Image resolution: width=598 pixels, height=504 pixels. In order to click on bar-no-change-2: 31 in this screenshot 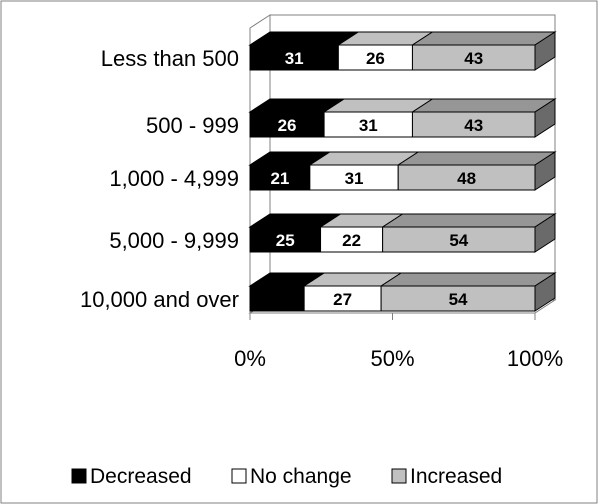, I will do `click(378, 118)`.